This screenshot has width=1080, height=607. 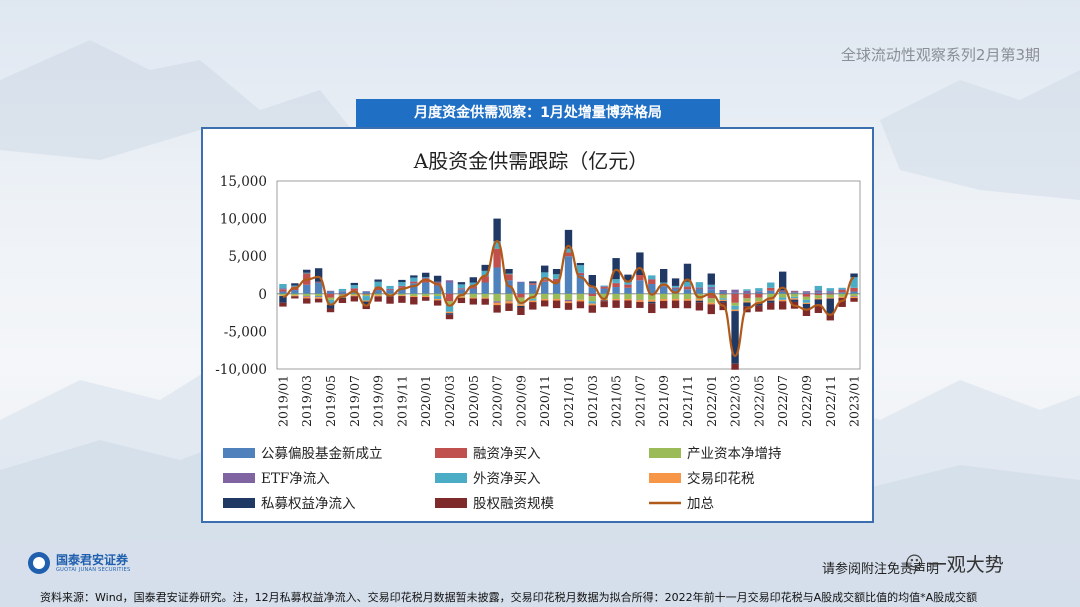 I want to click on legend-label: 股权融资规模, so click(x=513, y=503).